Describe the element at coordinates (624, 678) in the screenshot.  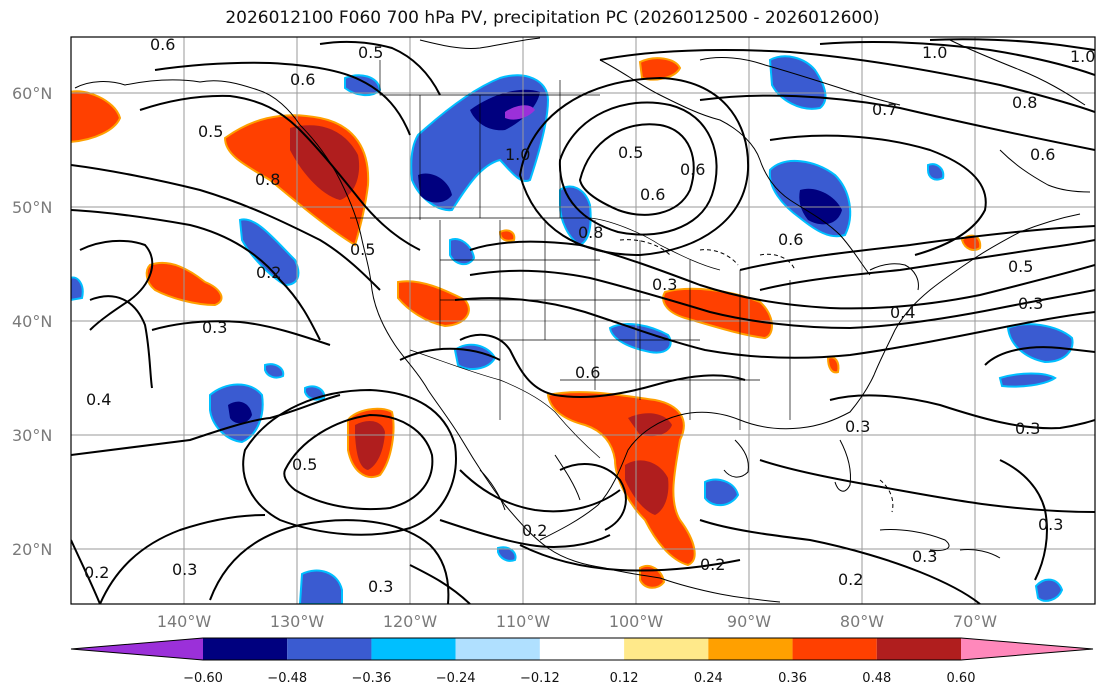
I see `colorbar-tick-label: 0.12` at that location.